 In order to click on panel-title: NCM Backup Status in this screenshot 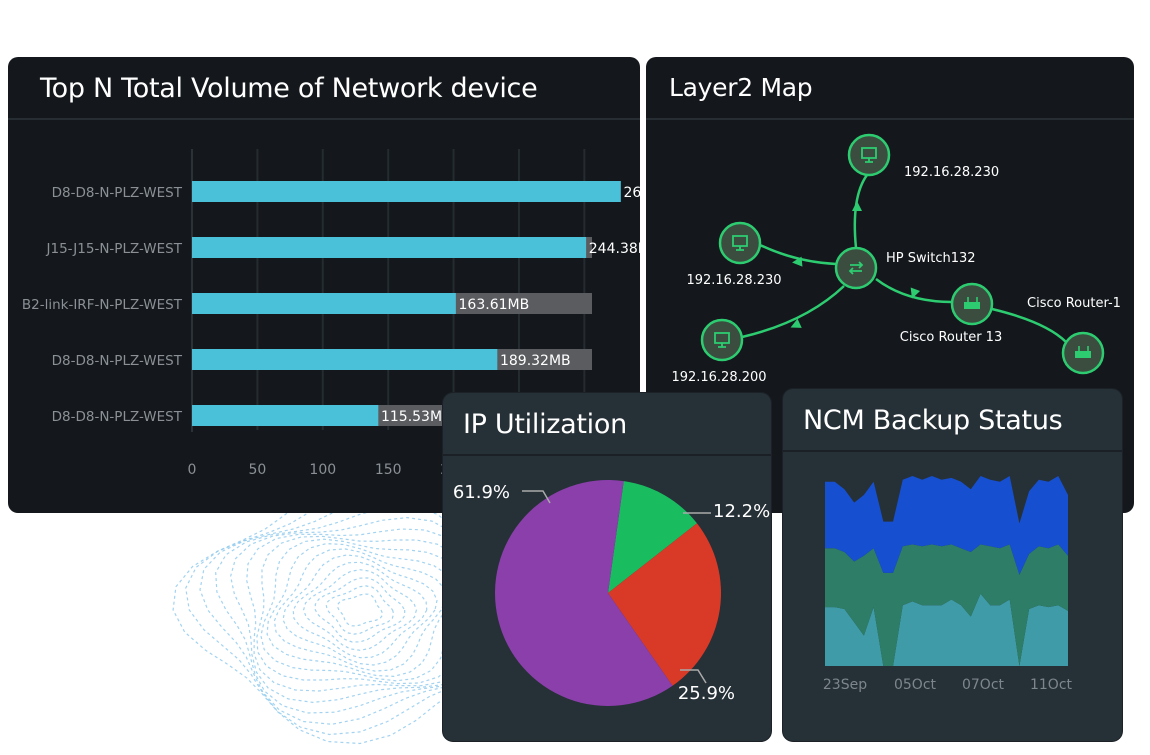, I will do `click(952, 420)`.